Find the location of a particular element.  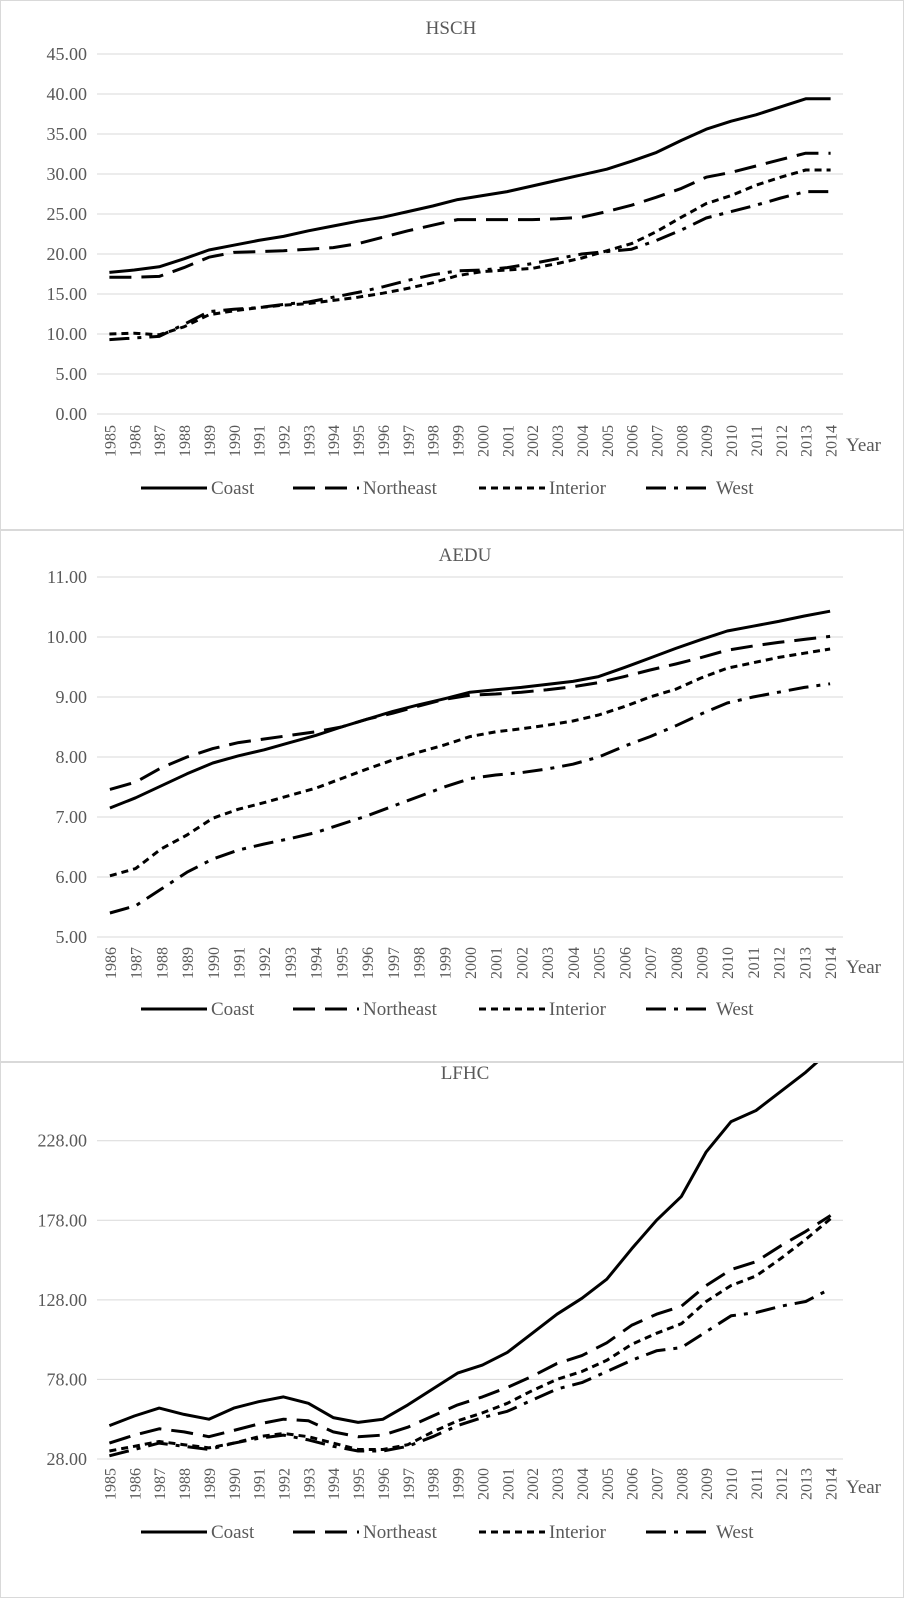

chart-title: HSCH is located at coordinates (451, 28).